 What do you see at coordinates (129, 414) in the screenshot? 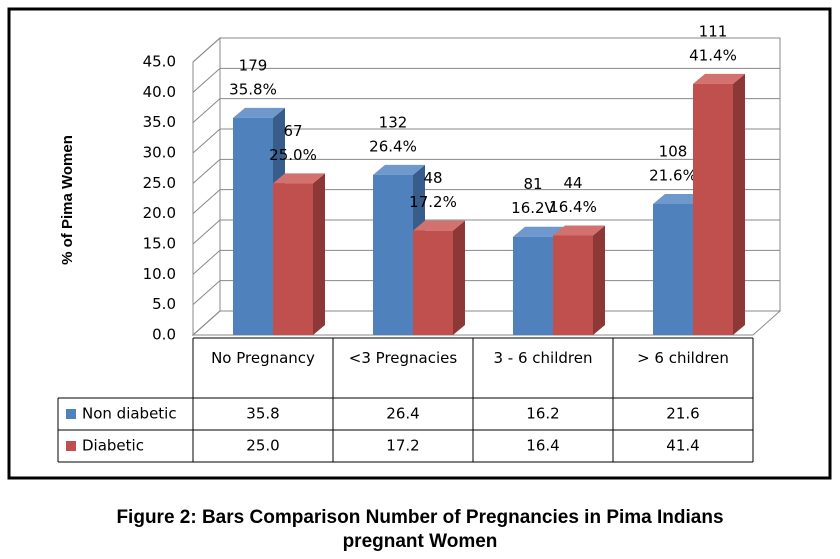
I see `legend-label: Non diabetic` at bounding box center [129, 414].